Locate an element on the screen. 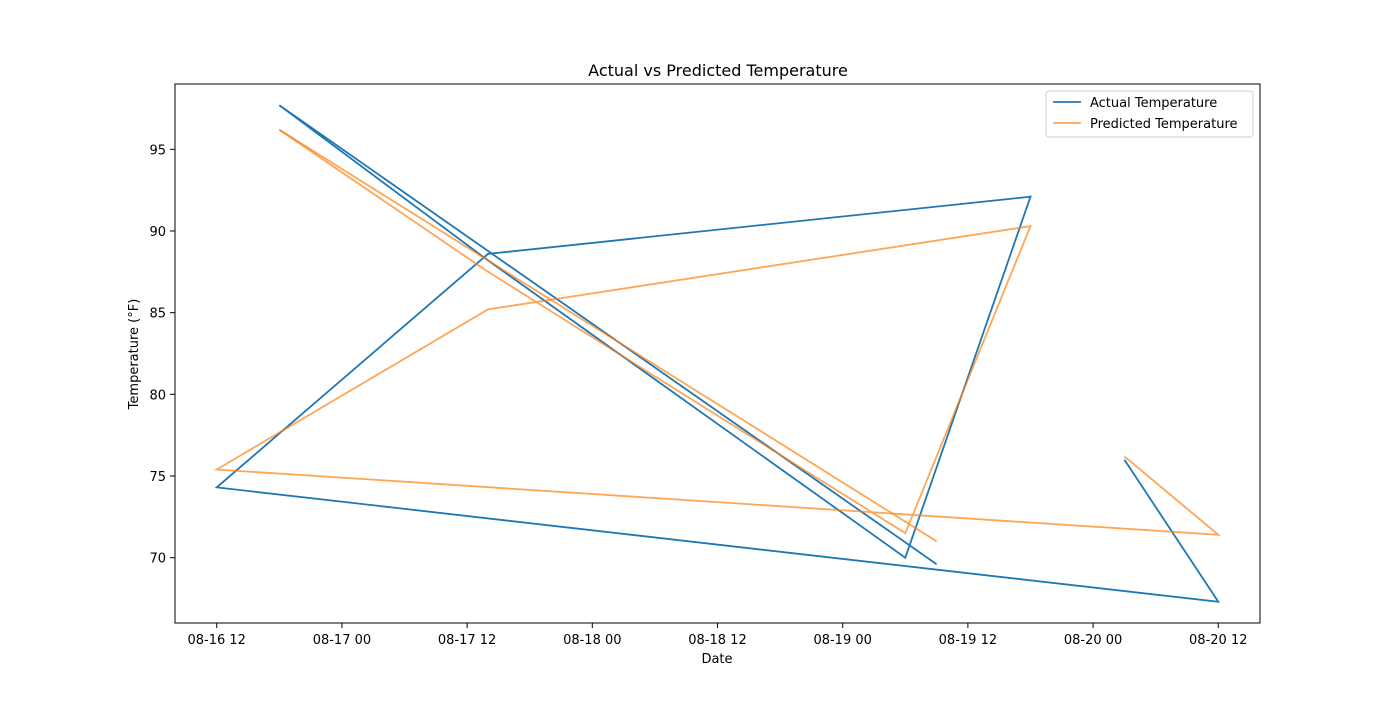 This screenshot has width=1400, height=704. x-tick-label: 08-20 12 is located at coordinates (1218, 640).